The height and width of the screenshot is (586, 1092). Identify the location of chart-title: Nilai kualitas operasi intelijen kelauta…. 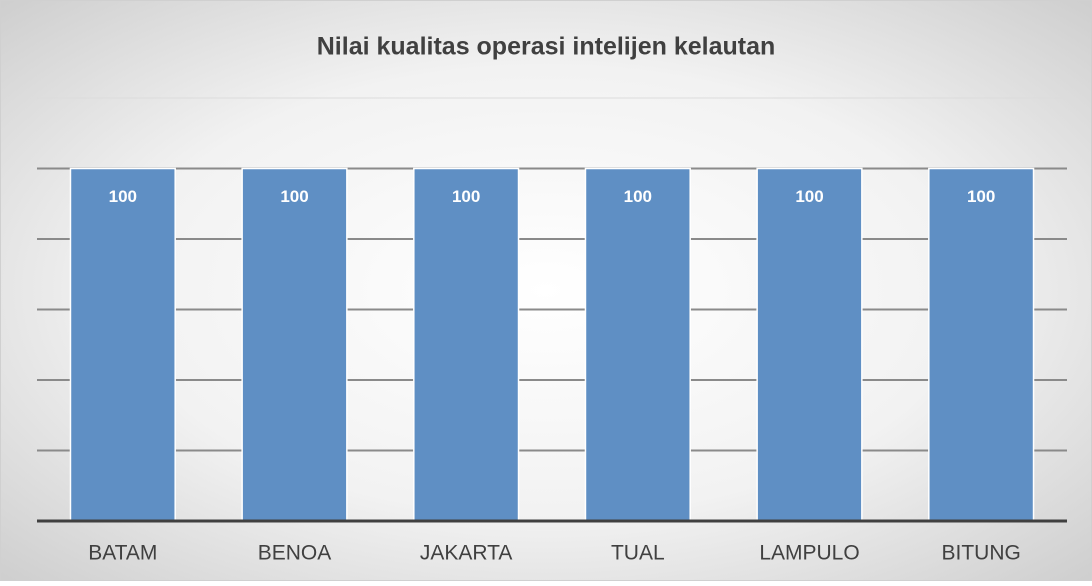
(546, 47).